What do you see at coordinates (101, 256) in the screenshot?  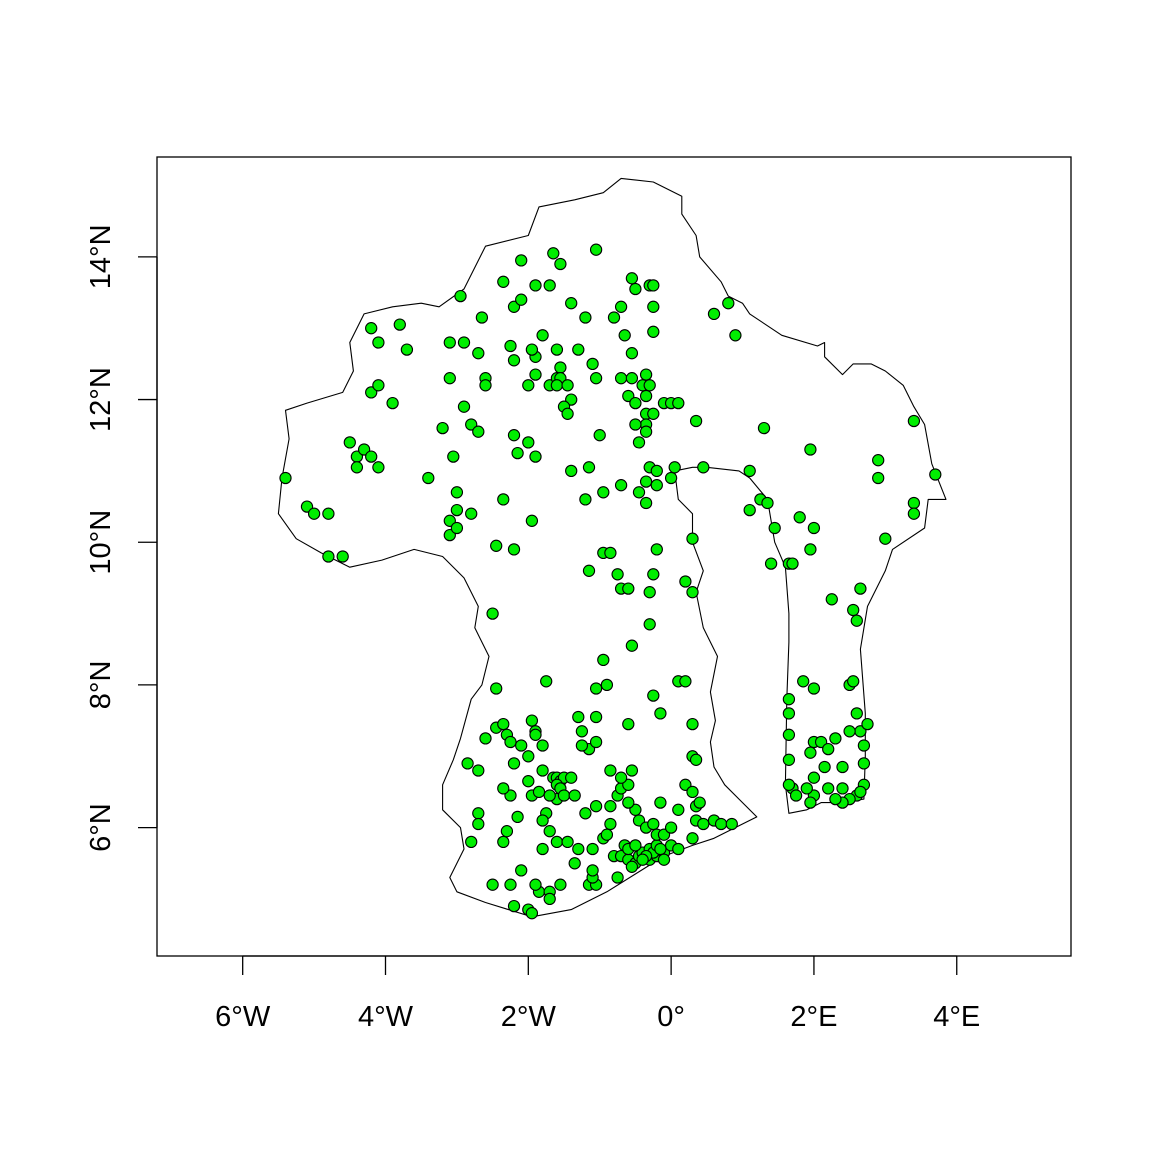 I see `y-tick-label: 14°N` at bounding box center [101, 256].